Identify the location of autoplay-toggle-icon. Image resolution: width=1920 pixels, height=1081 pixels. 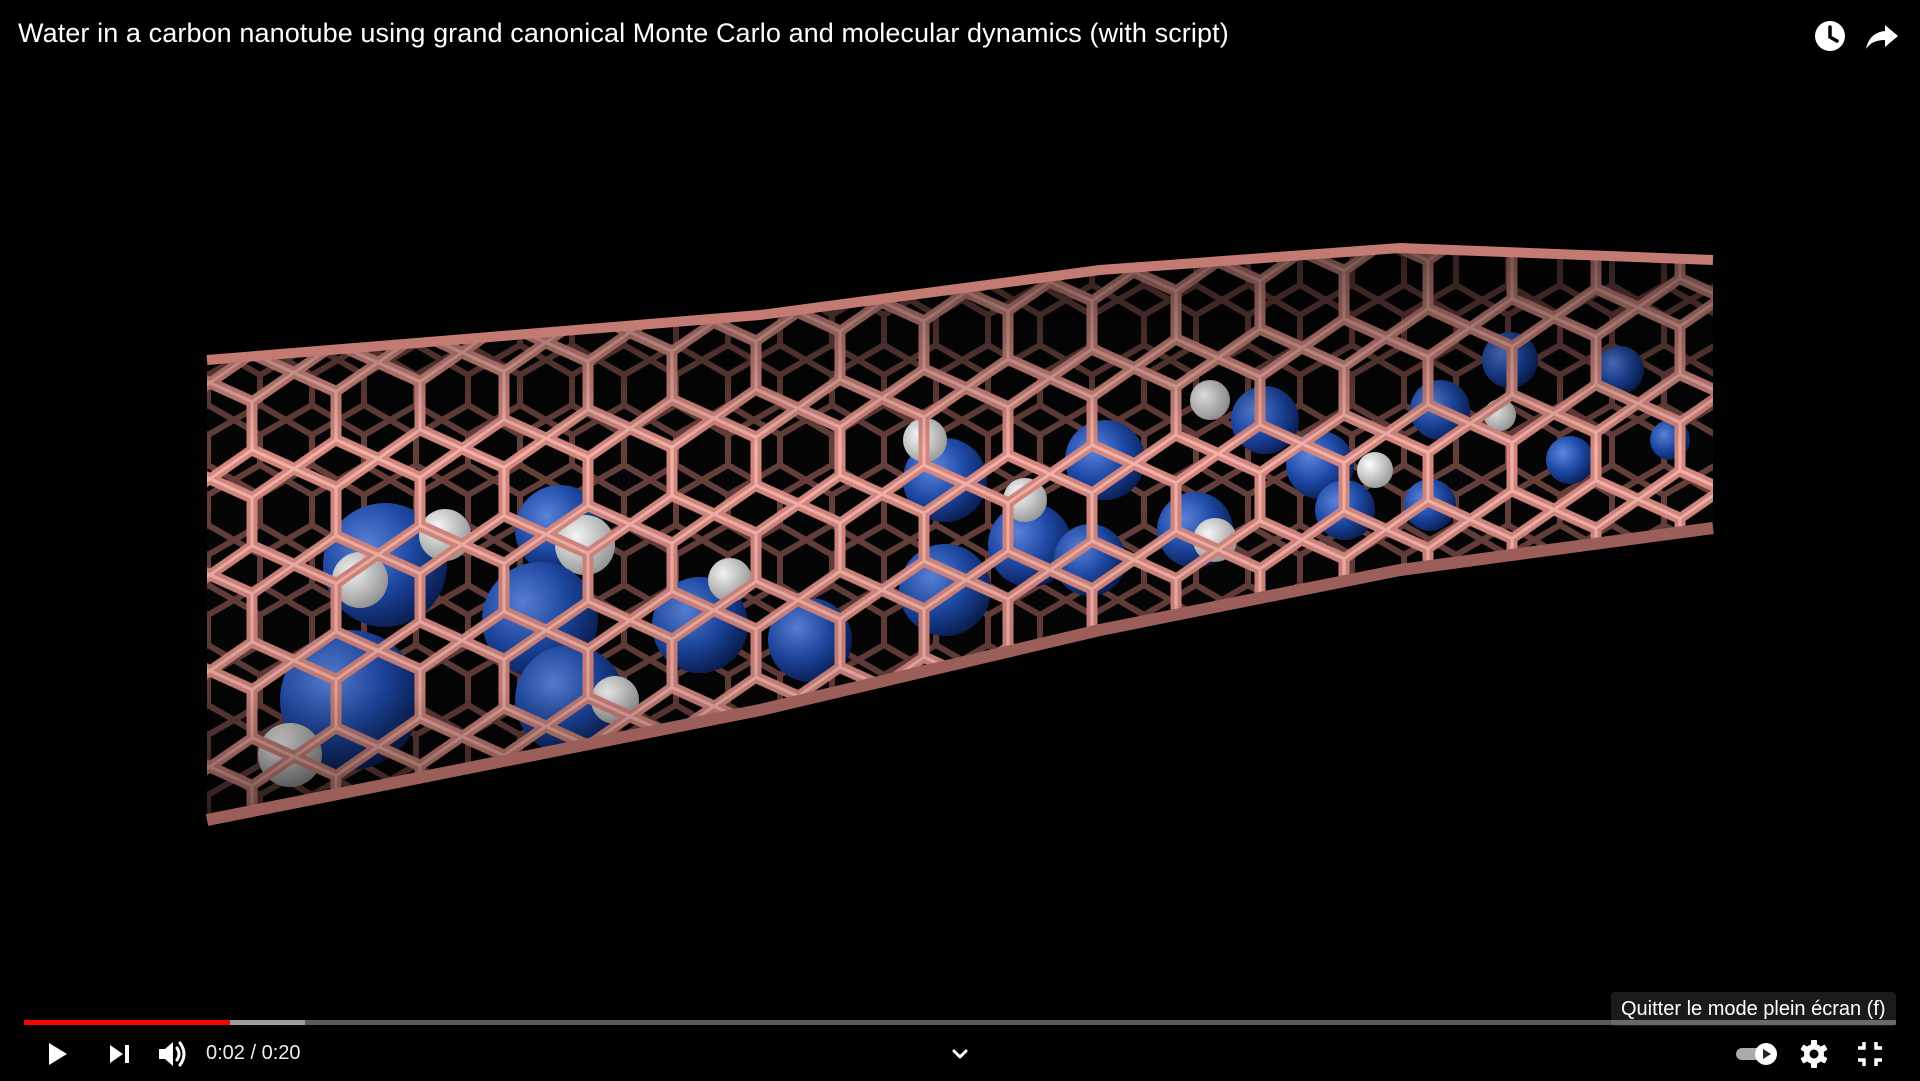
(1757, 1054).